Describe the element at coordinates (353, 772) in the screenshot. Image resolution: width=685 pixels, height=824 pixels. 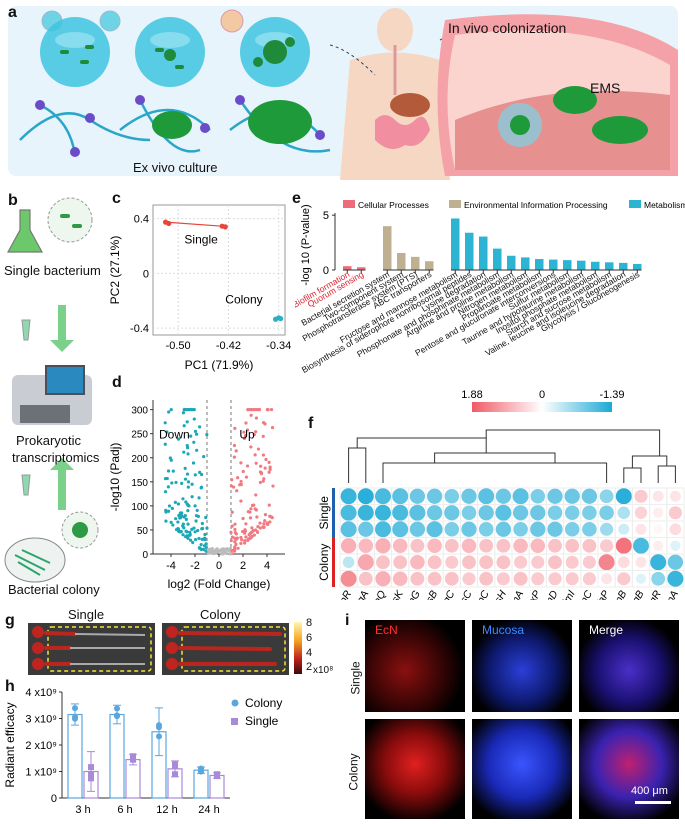
I see `row-label-colony: Colony` at that location.